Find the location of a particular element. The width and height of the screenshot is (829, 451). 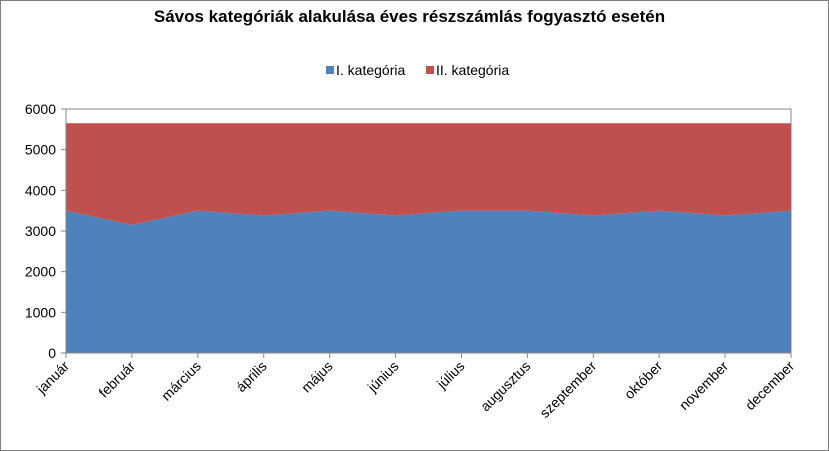

x-tick-label: augusztus is located at coordinates (505, 386).